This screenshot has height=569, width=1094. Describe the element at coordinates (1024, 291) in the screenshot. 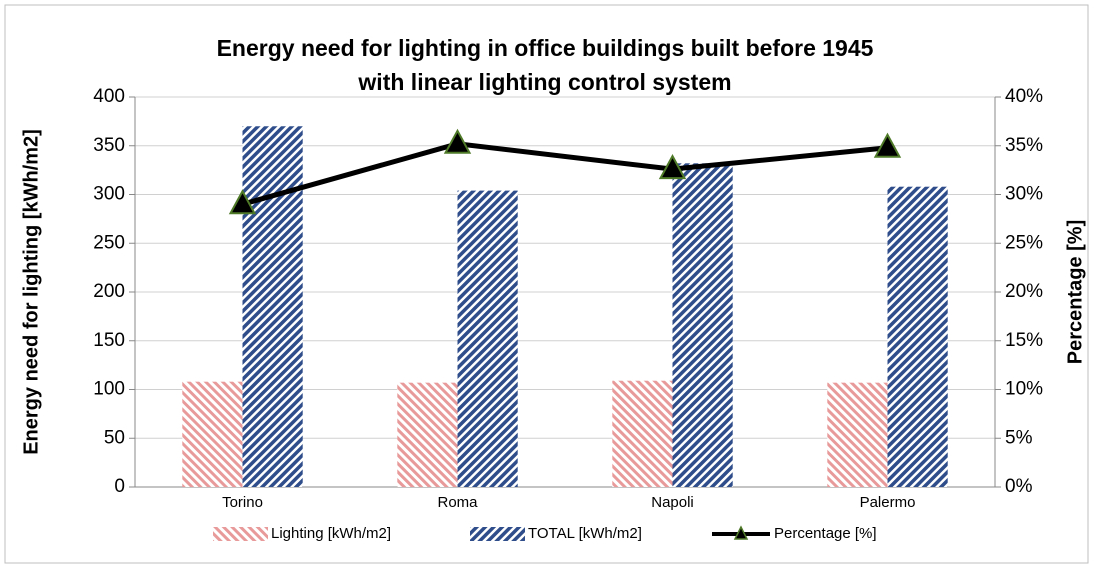

I see `y2-tick-label: 20%` at that location.